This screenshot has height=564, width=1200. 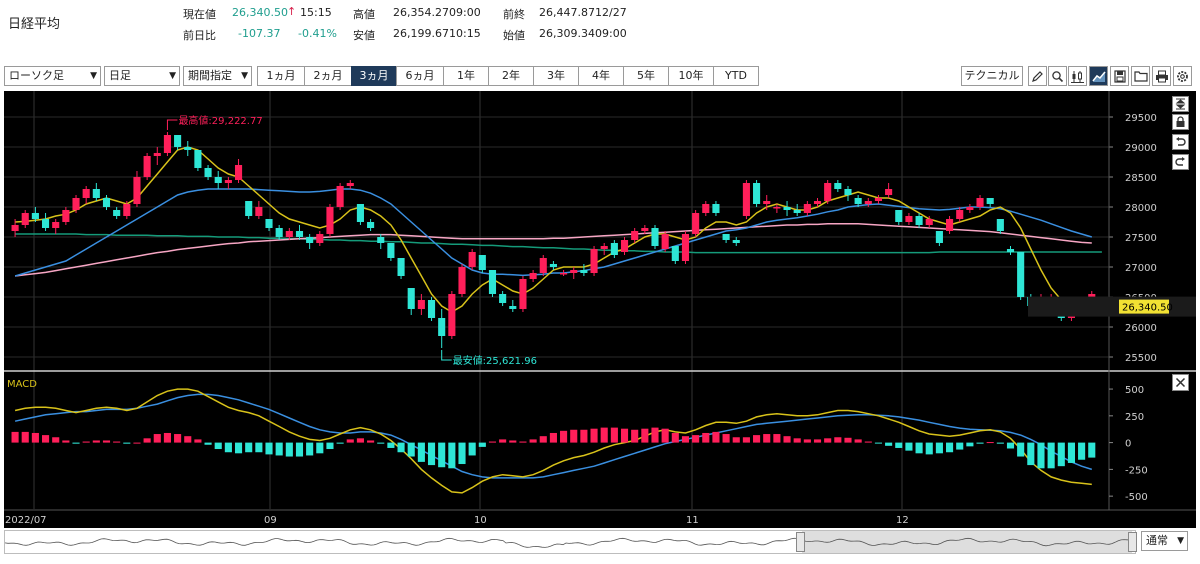 I want to click on prev-close-date: 12/27, so click(x=611, y=12).